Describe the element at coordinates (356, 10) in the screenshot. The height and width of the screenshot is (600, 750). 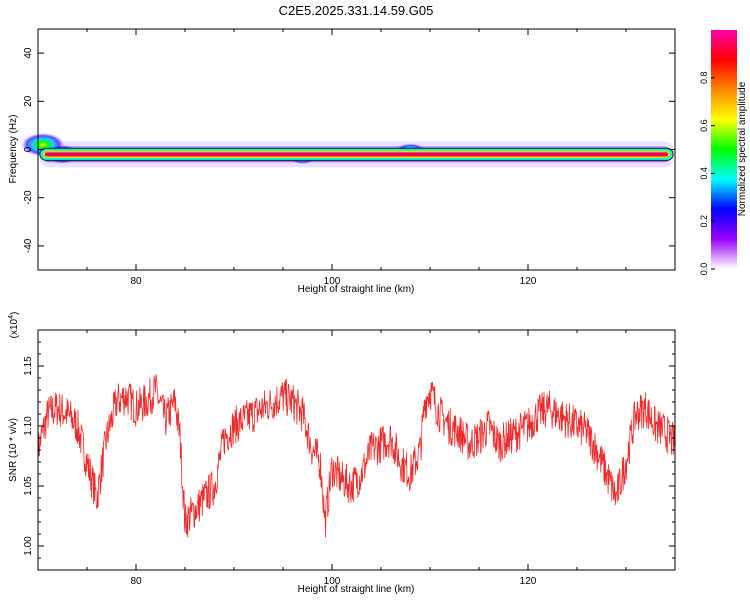
I see `chart-title: C2E5.2025.331.14.59.G05` at that location.